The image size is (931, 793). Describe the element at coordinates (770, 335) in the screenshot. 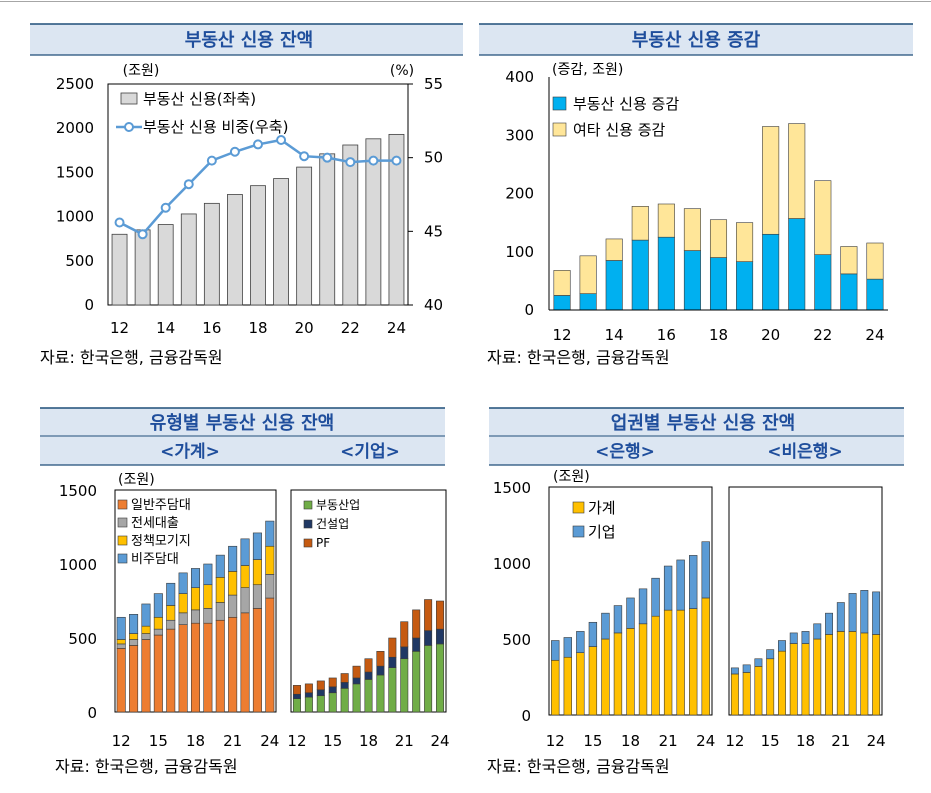

I see `tr-xtick-20: 20` at that location.